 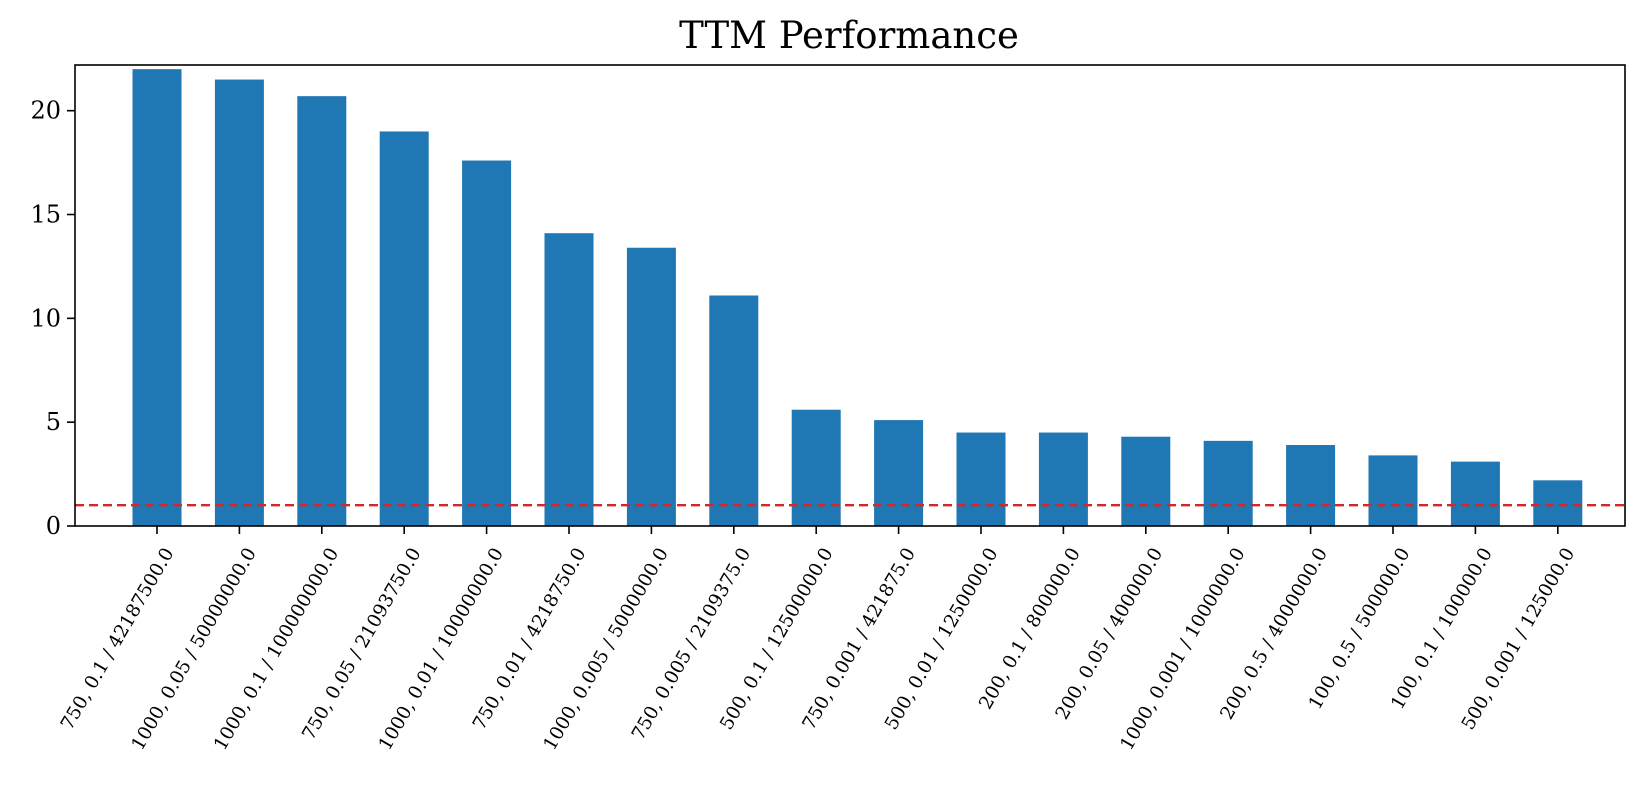 What do you see at coordinates (45, 318) in the screenshot?
I see `y-tick-label: 10` at bounding box center [45, 318].